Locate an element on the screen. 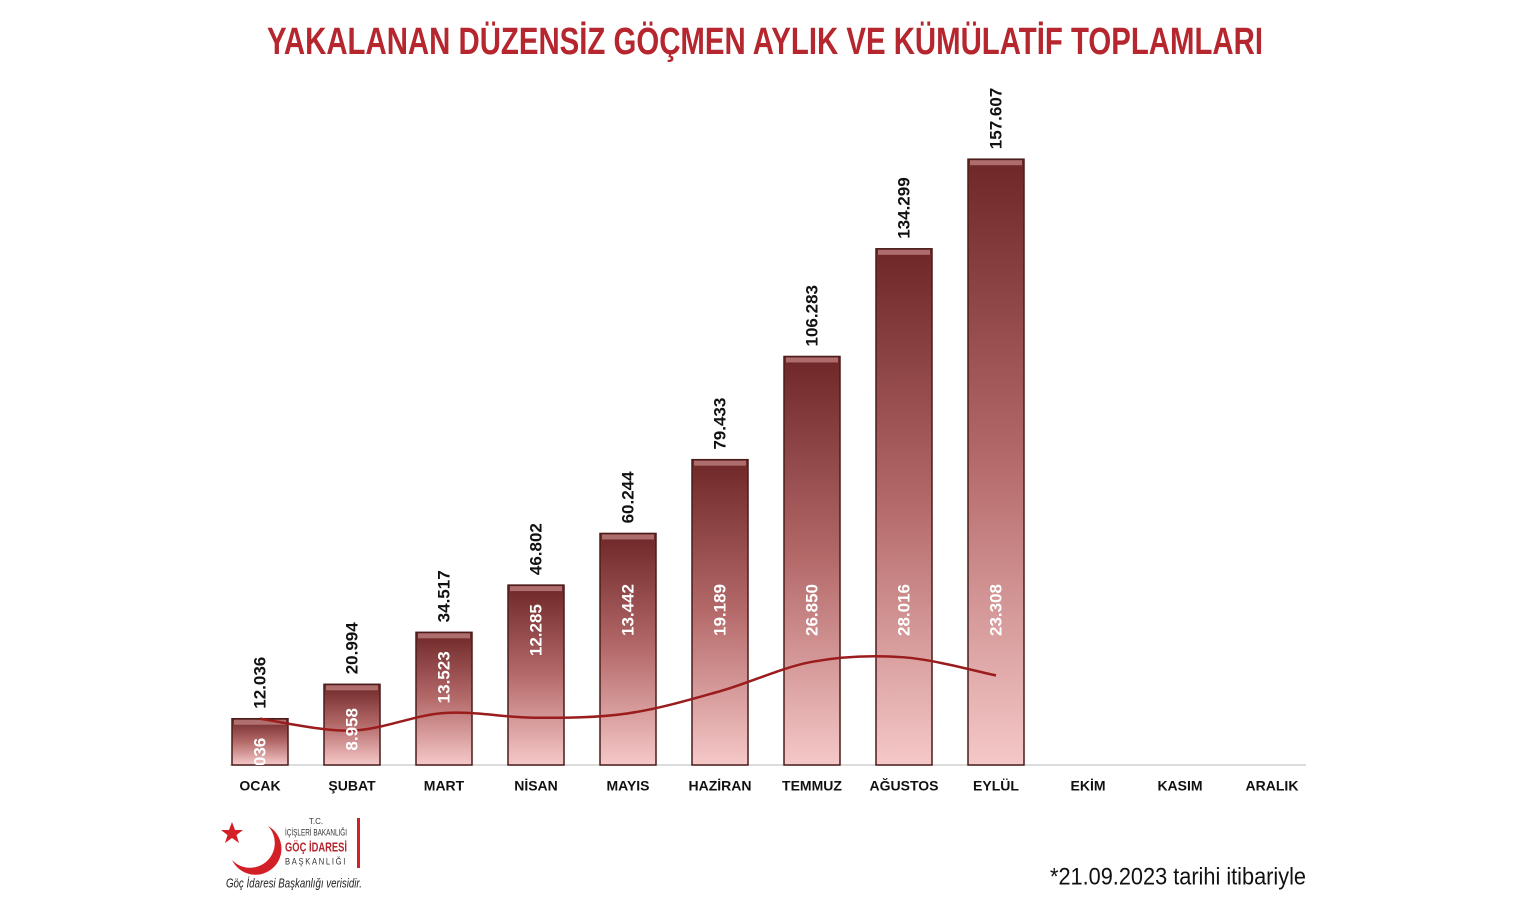 The image size is (1530, 908). data-label: 26.850 is located at coordinates (811, 610).